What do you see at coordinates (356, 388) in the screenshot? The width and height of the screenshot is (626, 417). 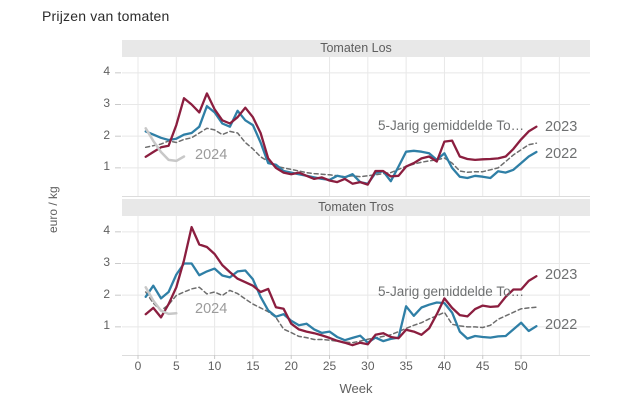 I see `x-axis-title: Week` at bounding box center [356, 388].